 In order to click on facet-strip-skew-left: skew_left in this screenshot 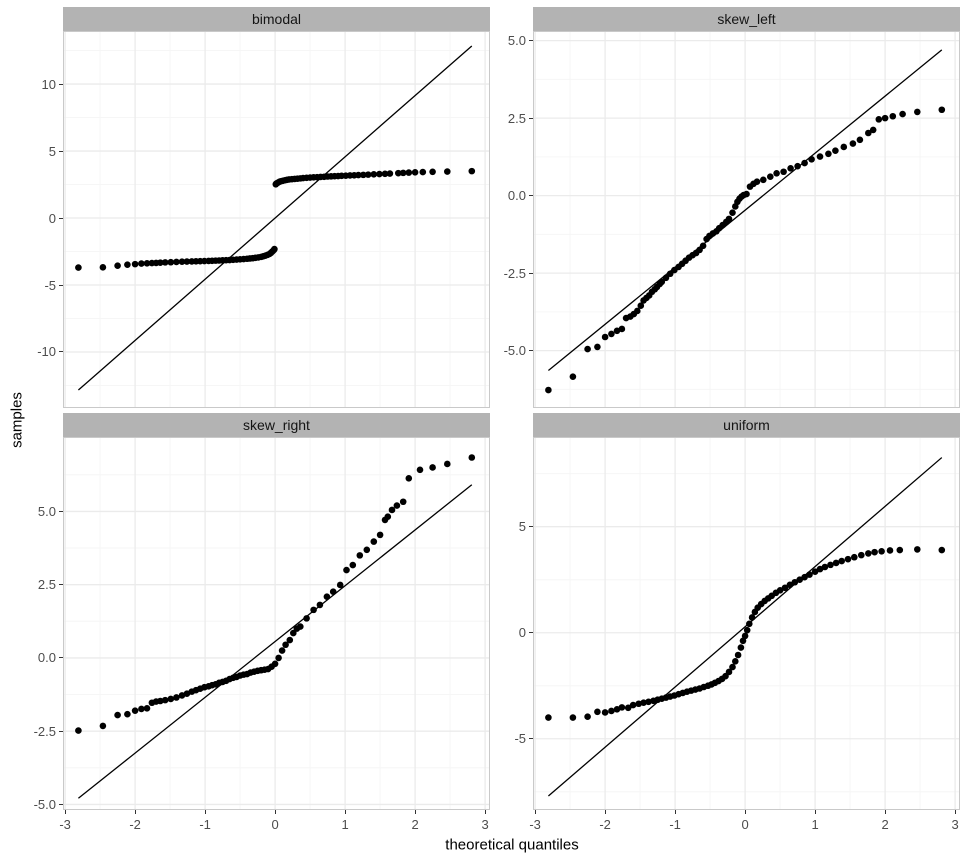, I will do `click(746, 19)`.